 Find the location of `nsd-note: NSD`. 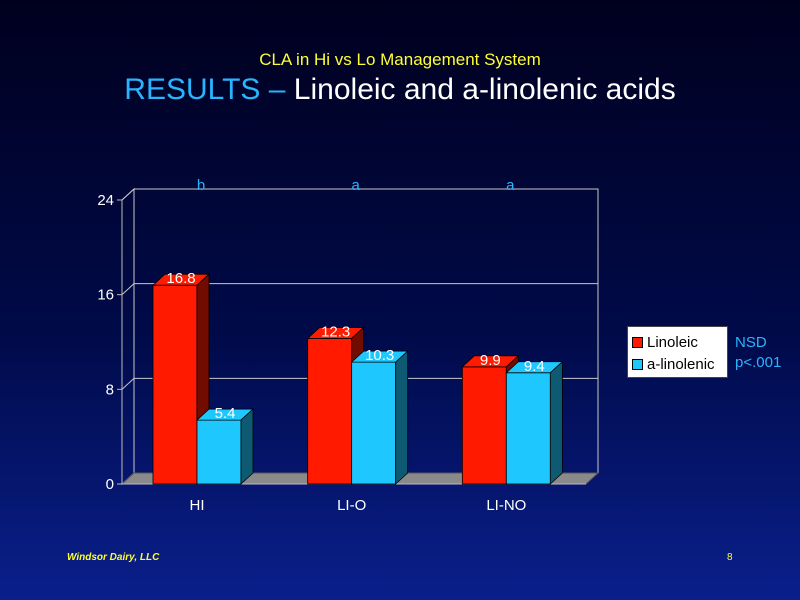

nsd-note: NSD is located at coordinates (751, 342).